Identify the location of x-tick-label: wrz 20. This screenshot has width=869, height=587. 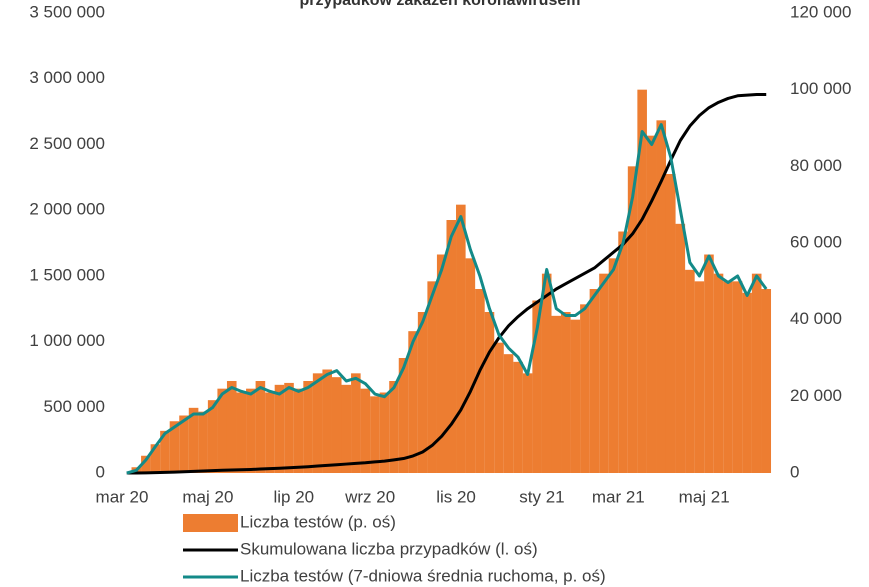
(369, 496).